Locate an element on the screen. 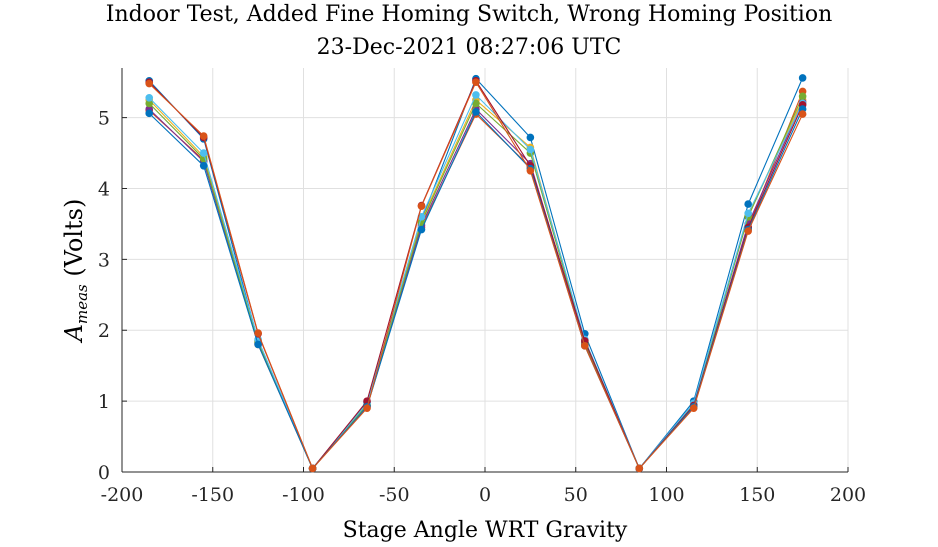 This screenshot has width=938, height=547. x-tick-label: 0 is located at coordinates (485, 495).